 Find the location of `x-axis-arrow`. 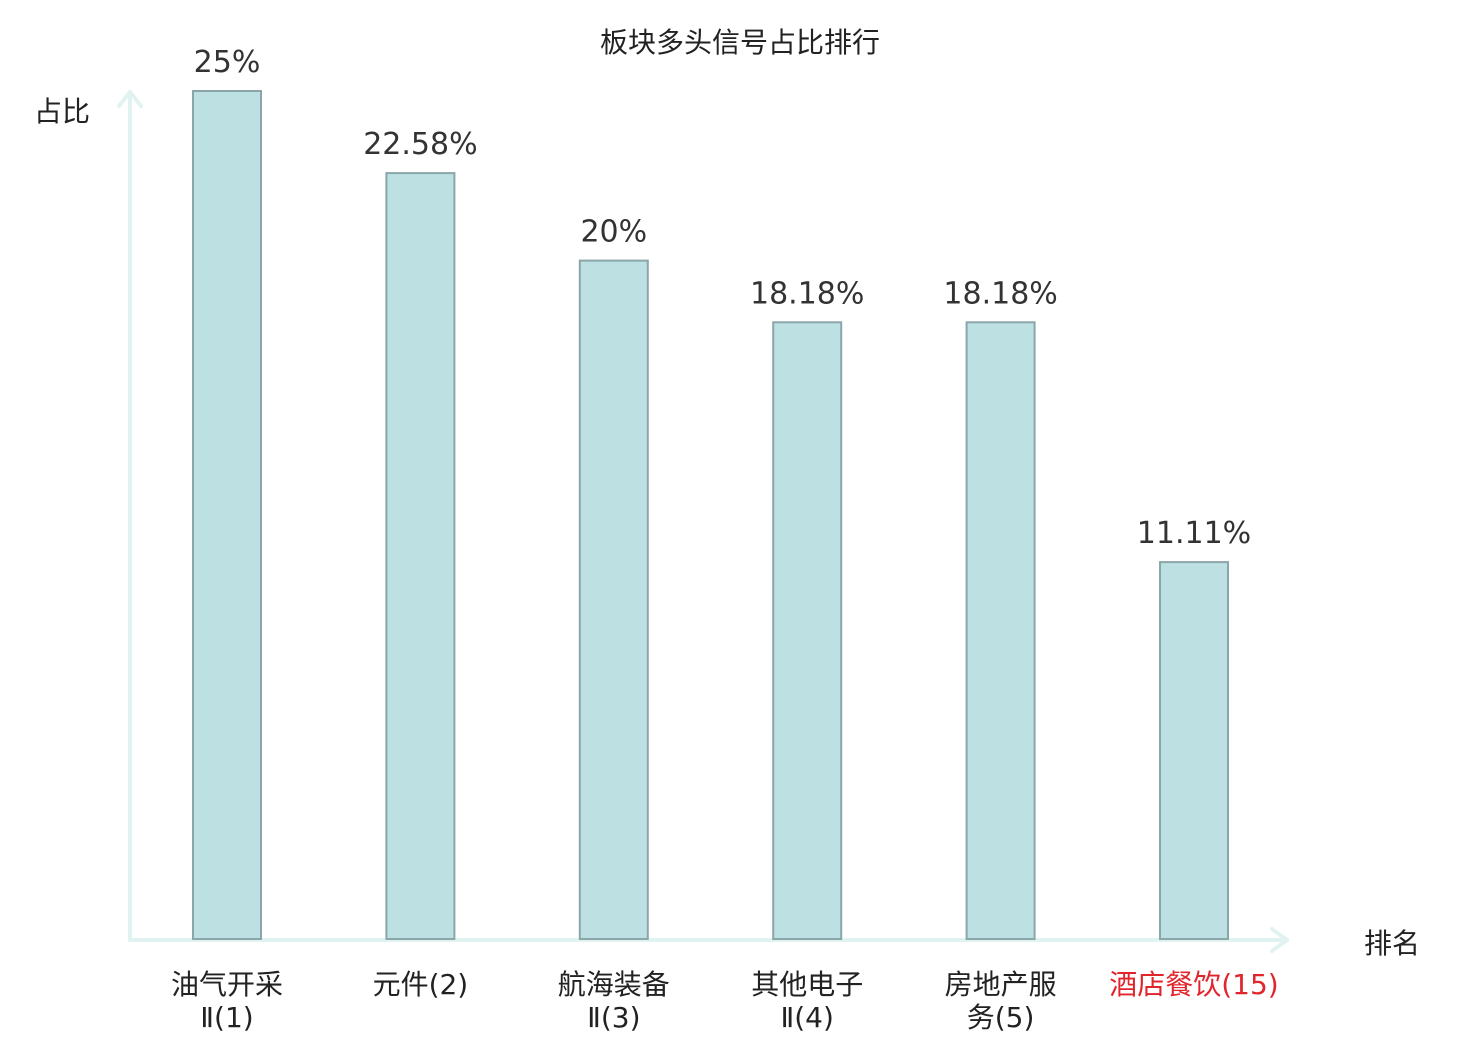

x-axis-arrow is located at coordinates (1279, 940).